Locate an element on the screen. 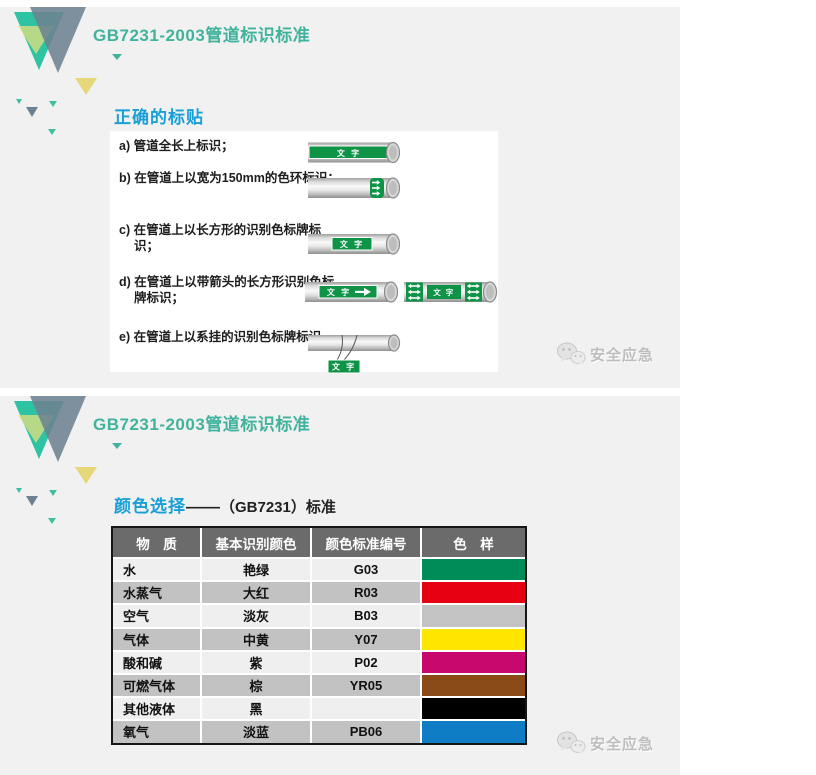  list-item-b: b) 在管道上以宽为150mm的色环标识； is located at coordinates (229, 178).